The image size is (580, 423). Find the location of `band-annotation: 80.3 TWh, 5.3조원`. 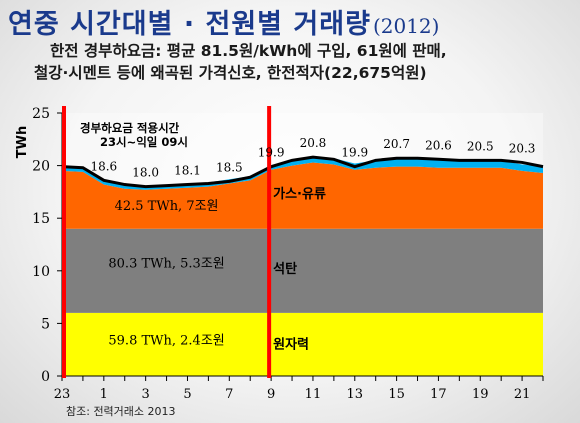

band-annotation: 80.3 TWh, 5.3조원 is located at coordinates (166, 264).